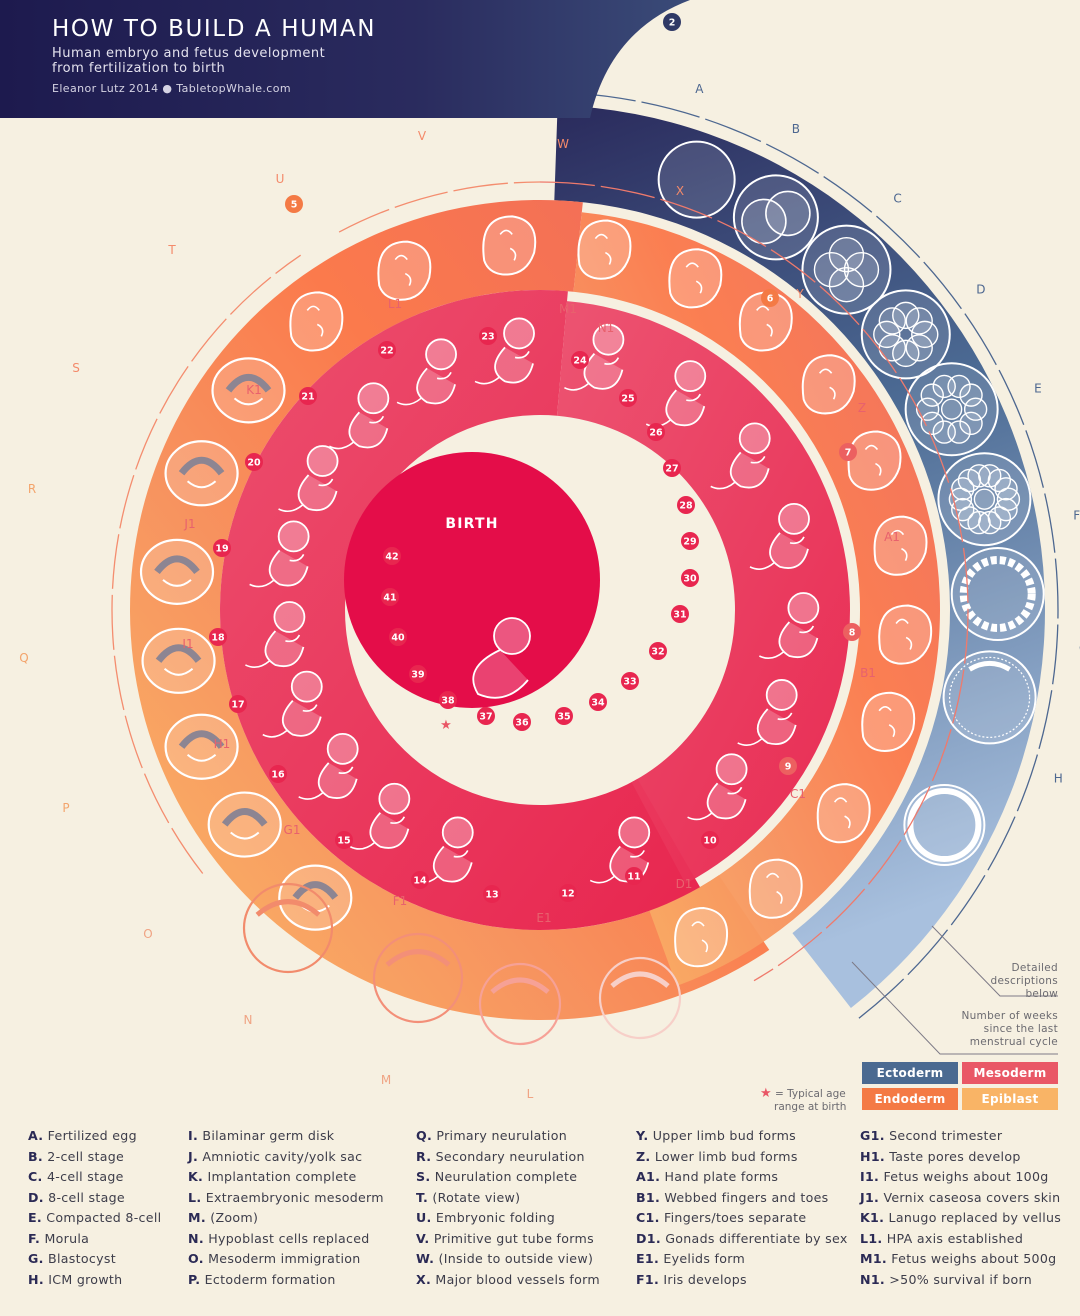 The image size is (1080, 1316). Describe the element at coordinates (448, 701) in the screenshot. I see `week-marker-label: 38` at that location.